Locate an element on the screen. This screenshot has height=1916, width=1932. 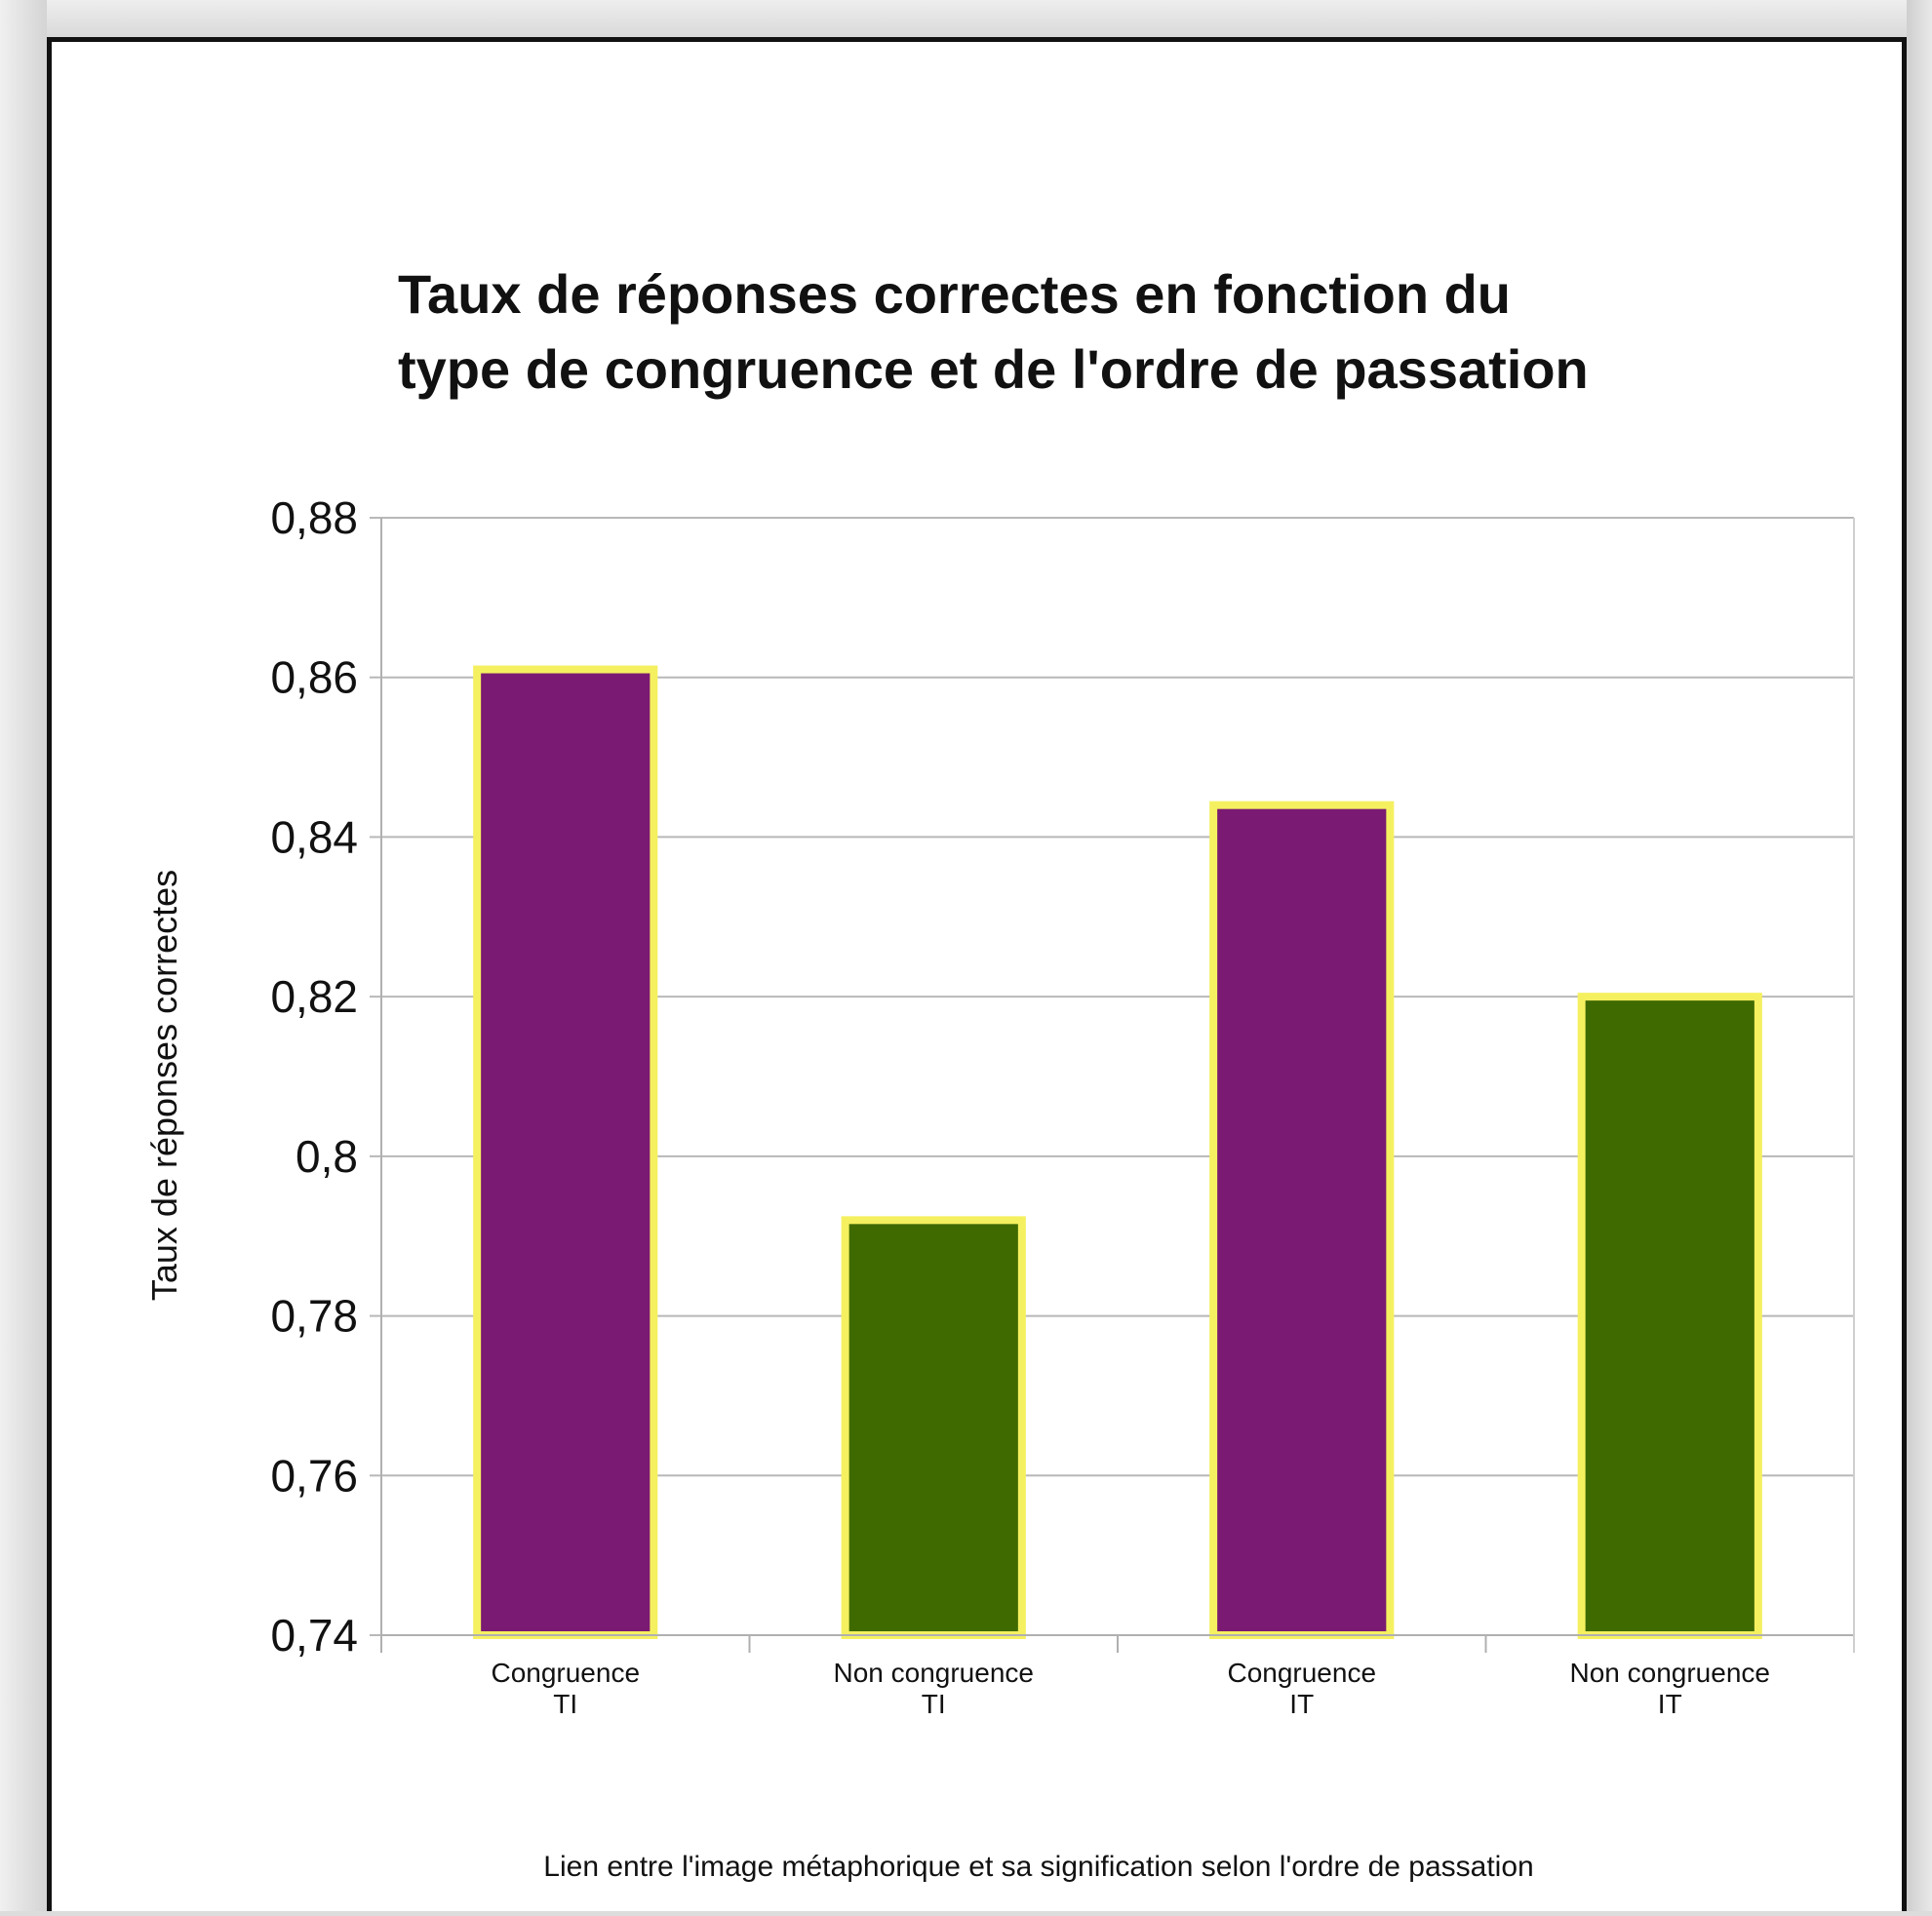
window-bevel-right is located at coordinates (1919, 955).